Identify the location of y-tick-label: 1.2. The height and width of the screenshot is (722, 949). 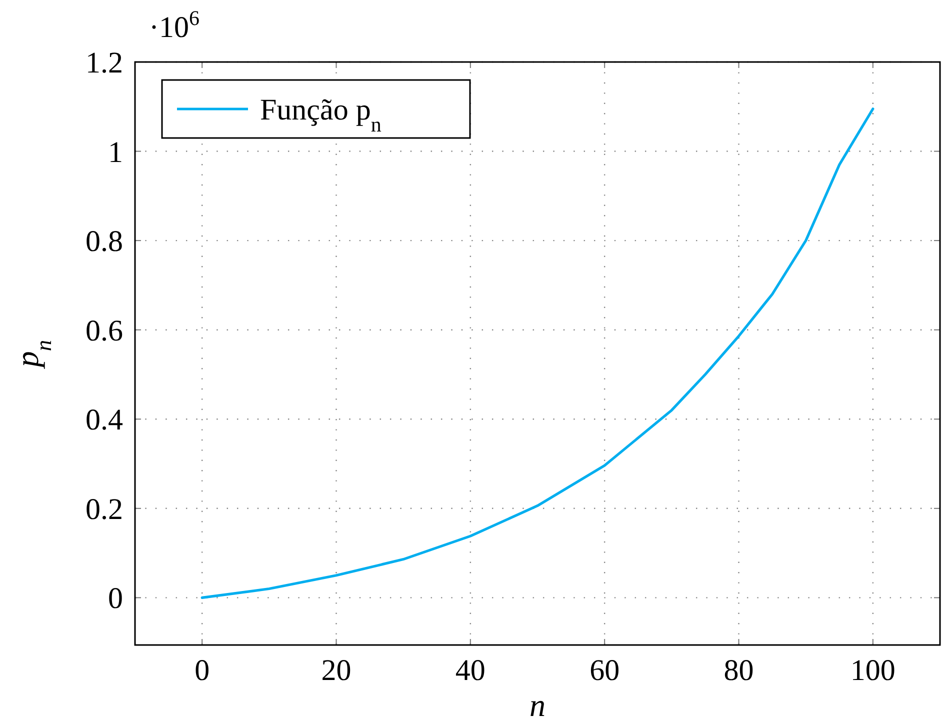
(104, 63).